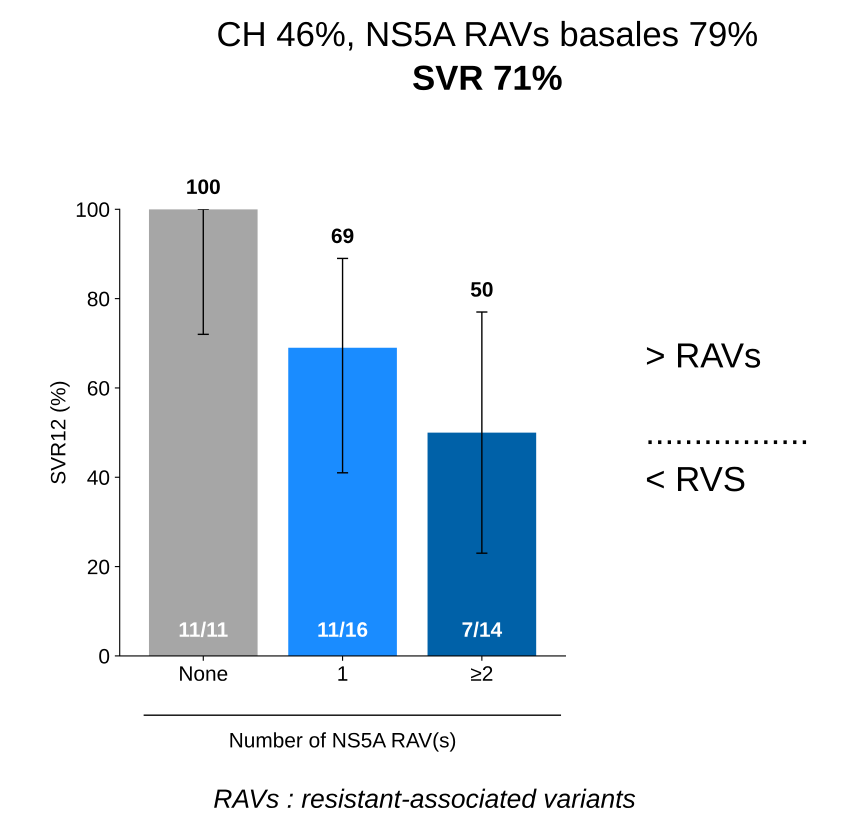 The height and width of the screenshot is (824, 849). Describe the element at coordinates (695, 479) in the screenshot. I see `text: < RVS` at that location.